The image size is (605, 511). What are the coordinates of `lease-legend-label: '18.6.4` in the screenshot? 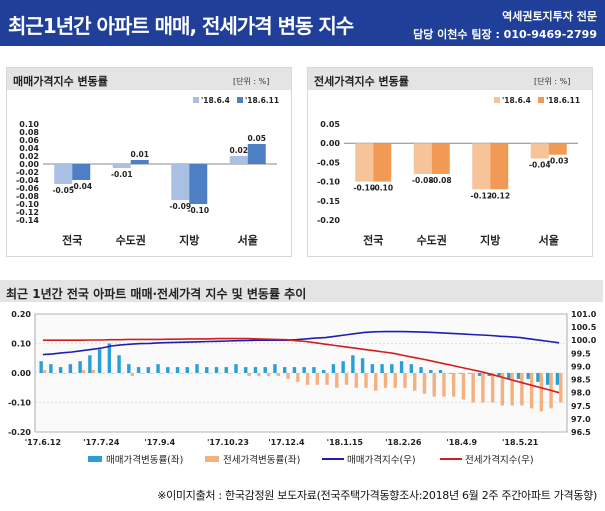 It's located at (516, 100).